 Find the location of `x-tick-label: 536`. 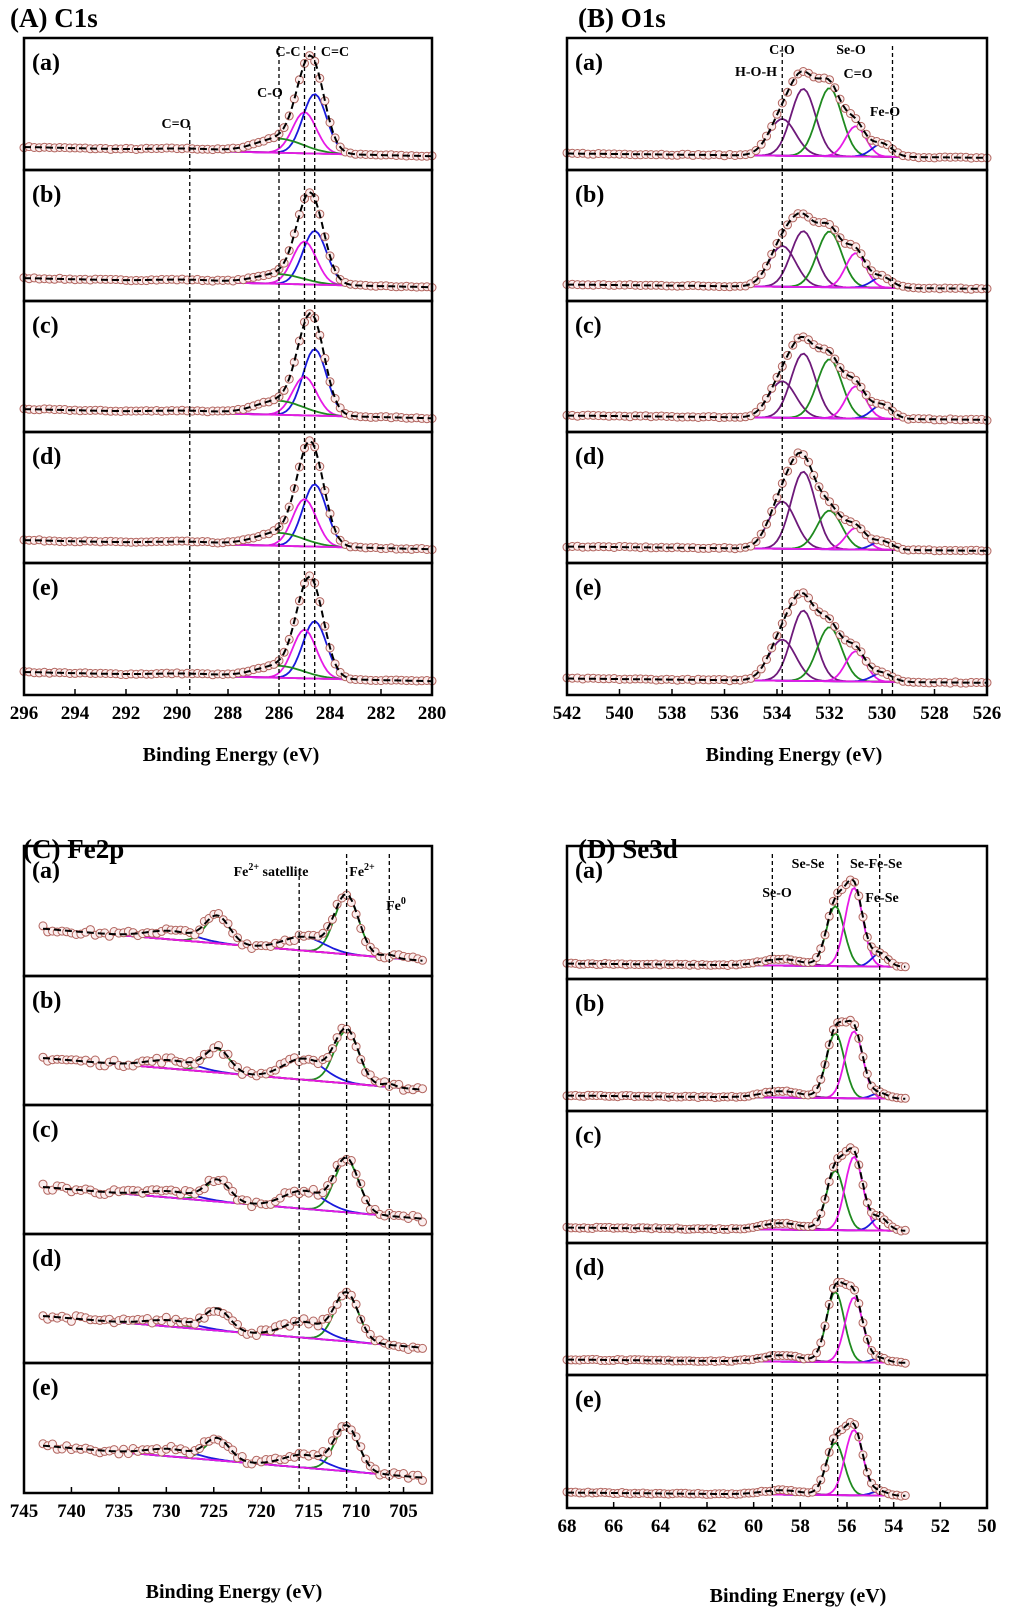

x-tick-label: 536 is located at coordinates (724, 713).